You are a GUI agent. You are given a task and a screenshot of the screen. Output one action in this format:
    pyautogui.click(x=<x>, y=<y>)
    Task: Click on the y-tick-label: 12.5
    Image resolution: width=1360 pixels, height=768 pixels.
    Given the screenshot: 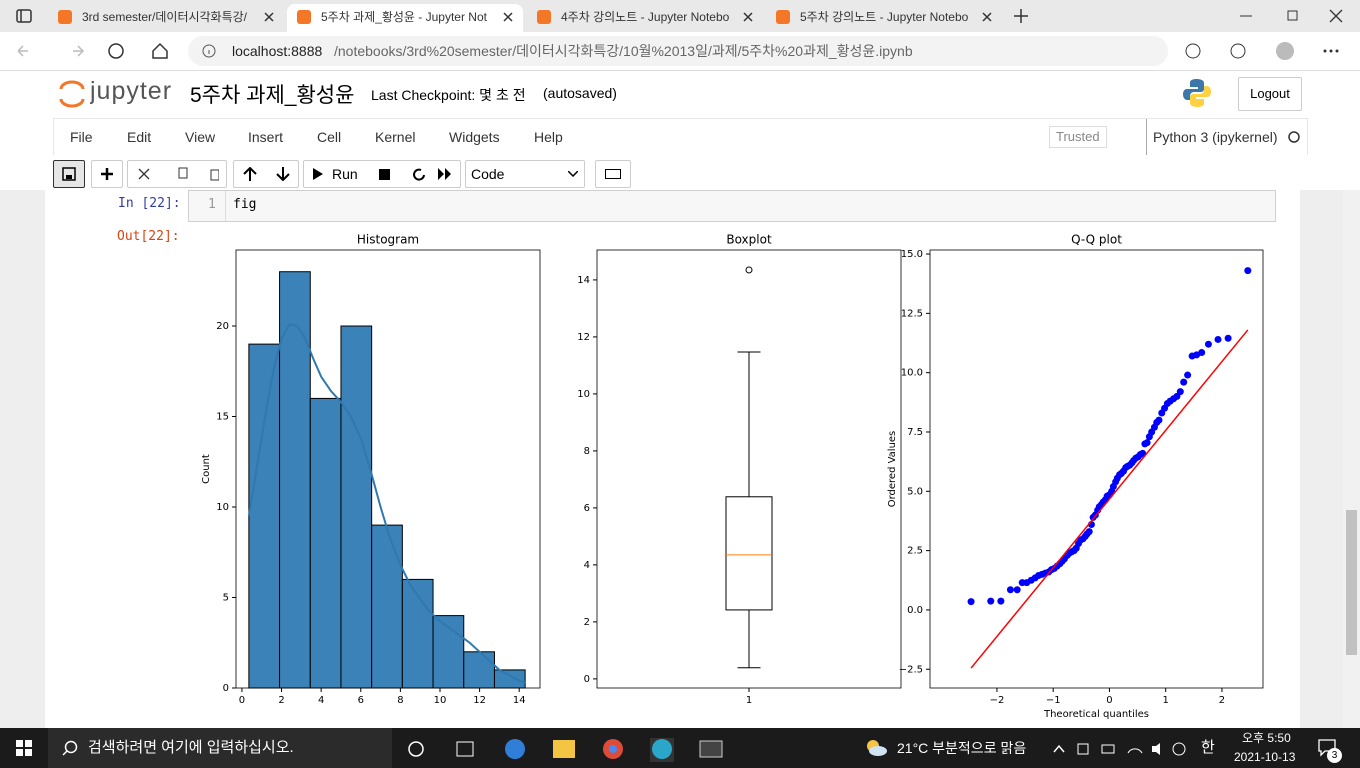 What is the action you would take?
    pyautogui.click(x=912, y=313)
    